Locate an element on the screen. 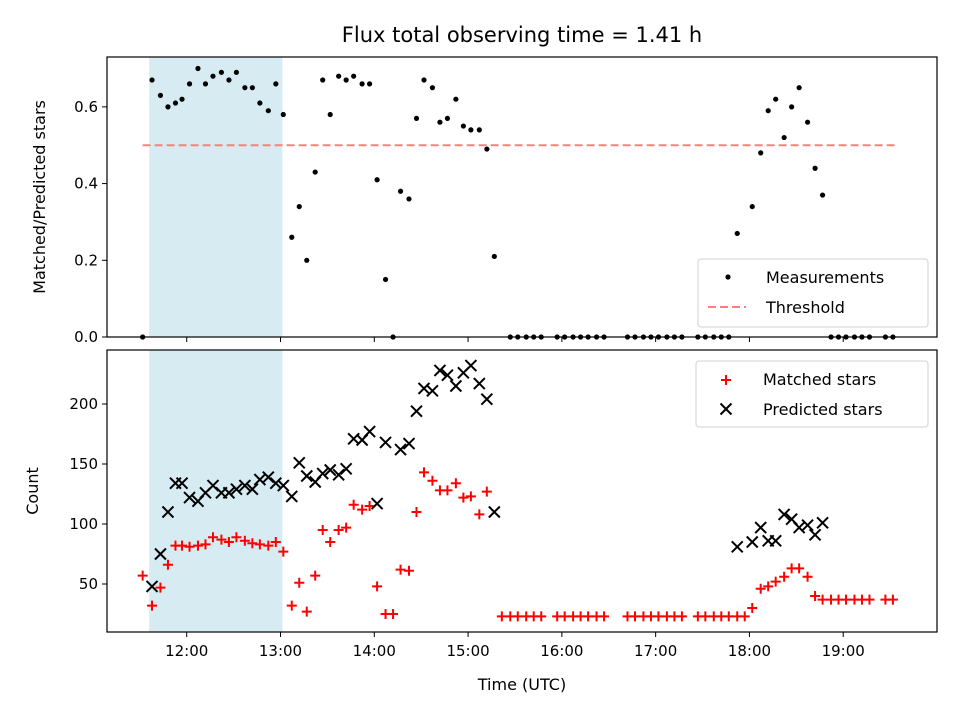 This screenshot has width=960, height=720. y-tick-label: 100 is located at coordinates (83, 524).